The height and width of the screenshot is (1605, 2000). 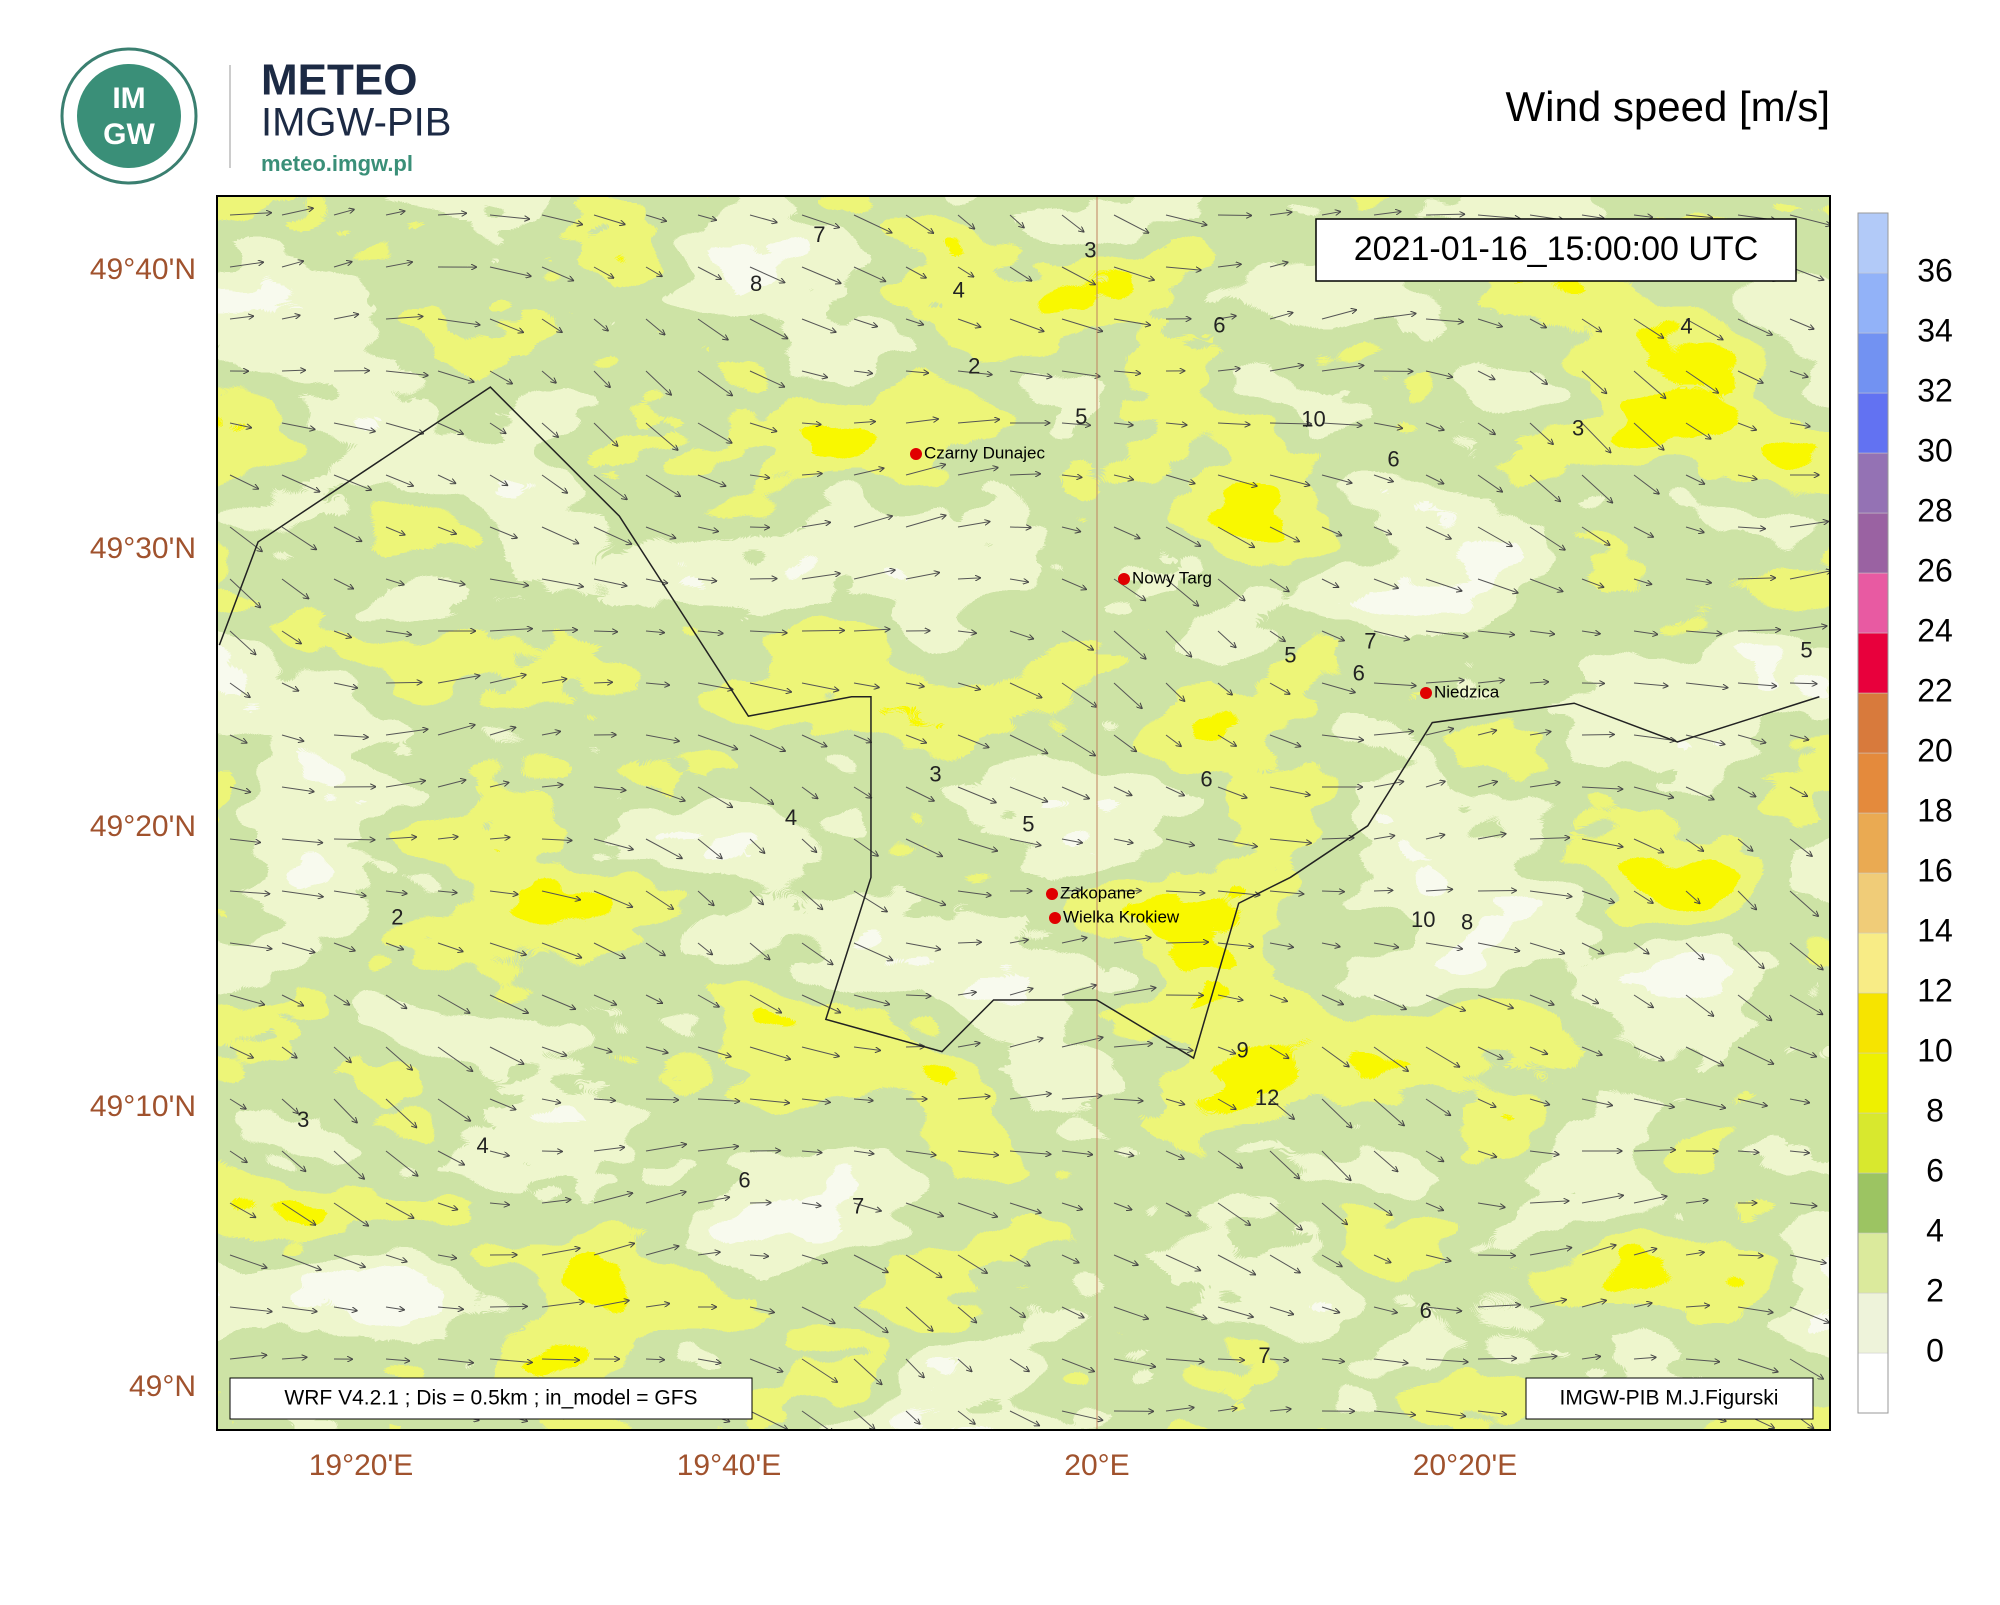 What do you see at coordinates (1935, 930) in the screenshot?
I see `colorbar-label: 14` at bounding box center [1935, 930].